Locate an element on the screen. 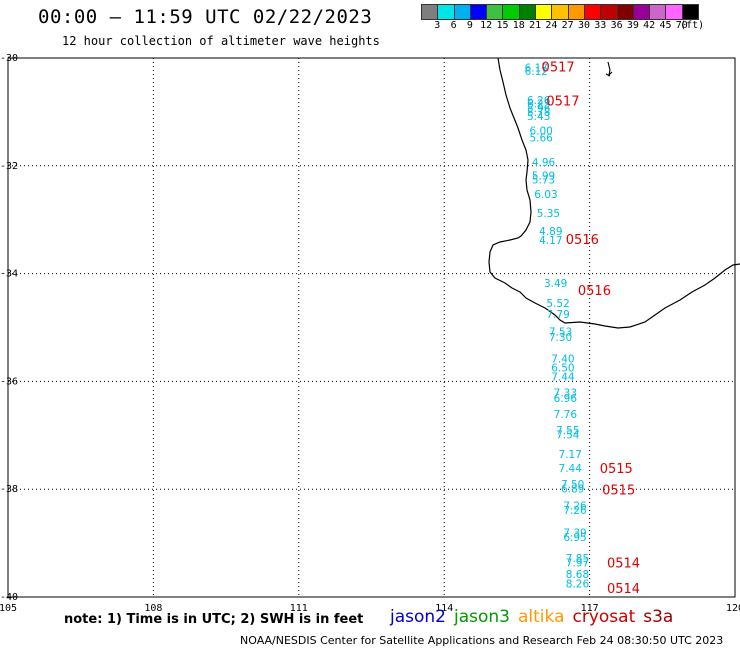 This screenshot has height=650, width=740. wave-height-label: 6.12 is located at coordinates (536, 72).